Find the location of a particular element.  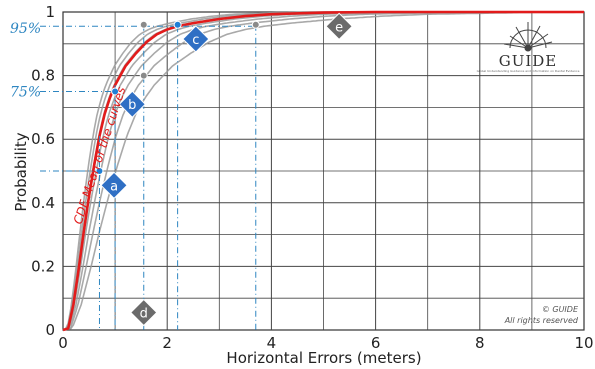

logo-title: GUIDE is located at coordinates (528, 61).